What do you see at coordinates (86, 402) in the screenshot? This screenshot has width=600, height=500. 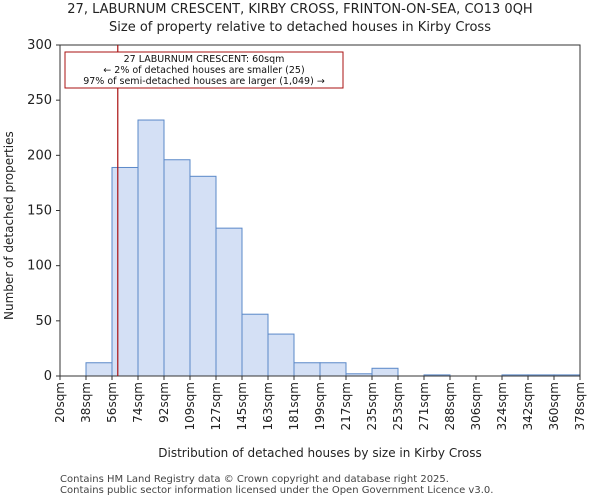 I see `x-tick-label-38sqm: 38sqm` at bounding box center [86, 402].